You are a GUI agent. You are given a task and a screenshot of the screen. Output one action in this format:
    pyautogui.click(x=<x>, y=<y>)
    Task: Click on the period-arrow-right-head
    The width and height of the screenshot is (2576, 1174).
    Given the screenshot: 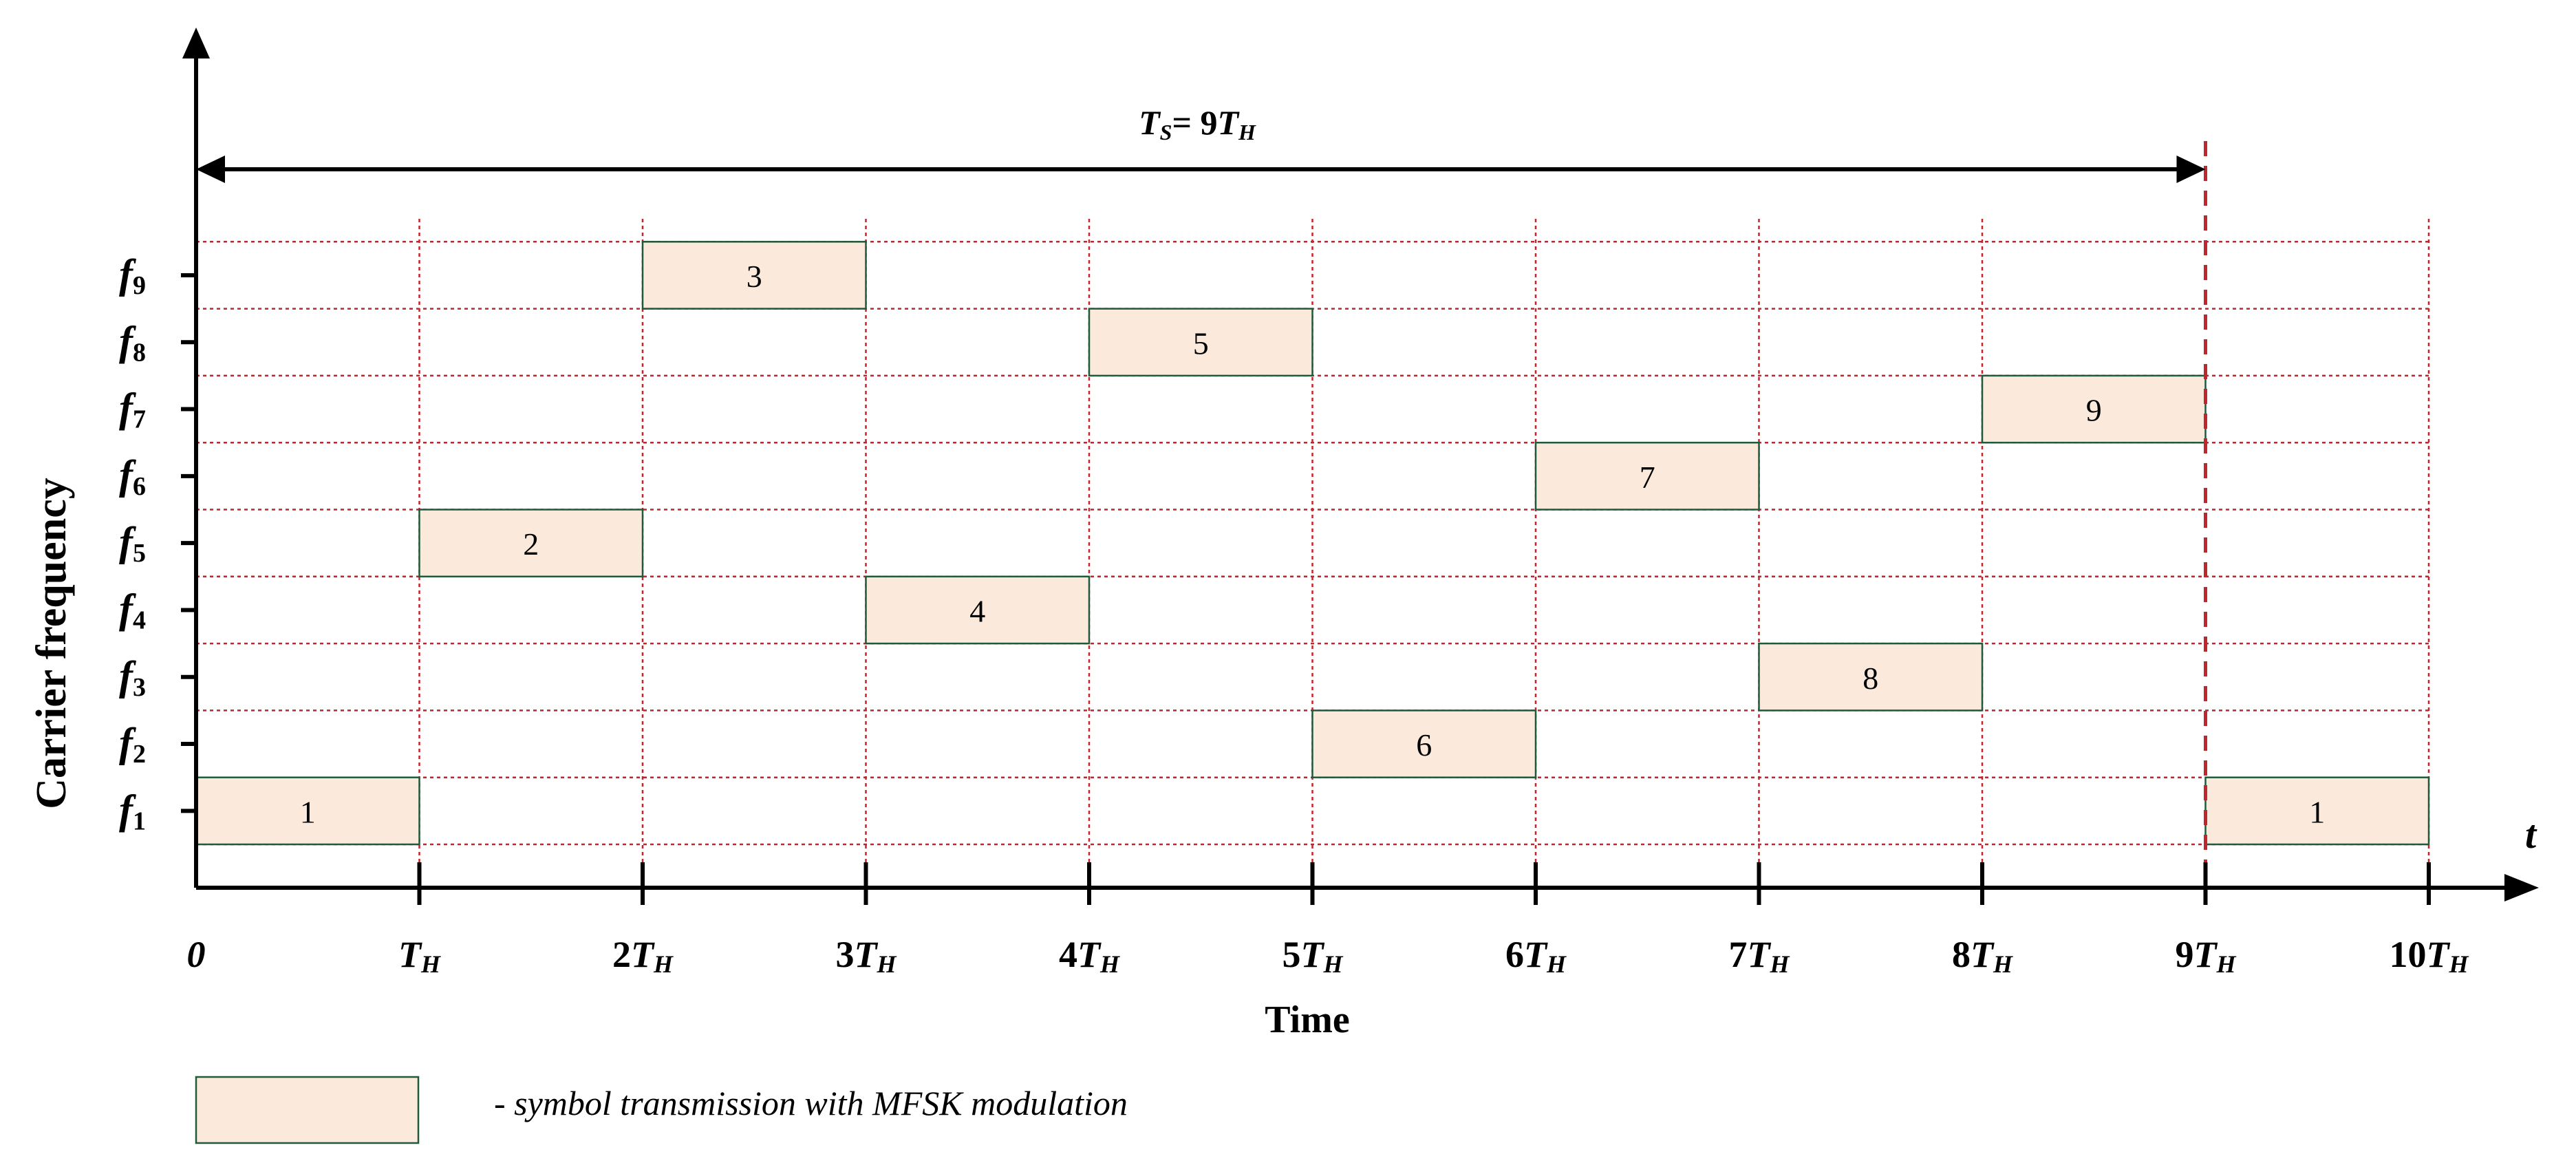 What is the action you would take?
    pyautogui.click(x=2191, y=169)
    